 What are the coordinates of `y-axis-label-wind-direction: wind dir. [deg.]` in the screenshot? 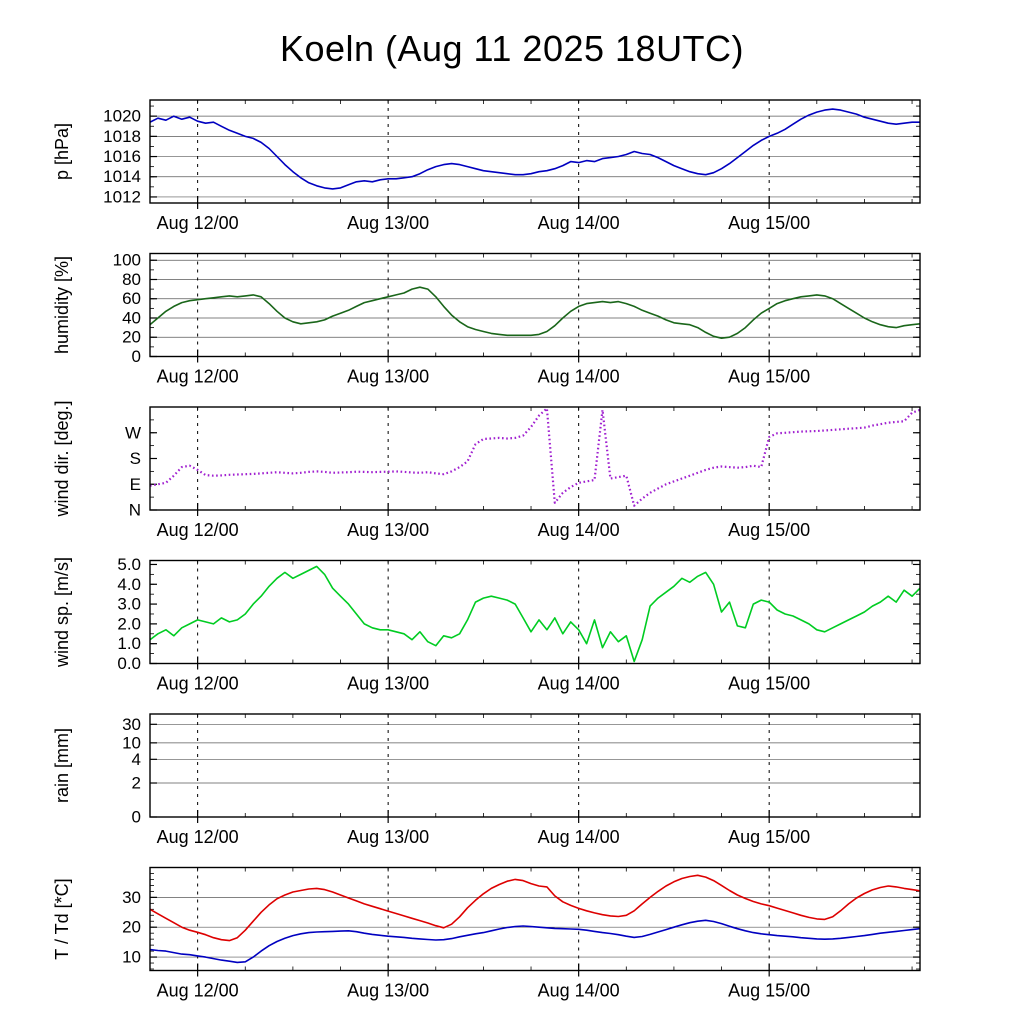 It's located at (62, 458).